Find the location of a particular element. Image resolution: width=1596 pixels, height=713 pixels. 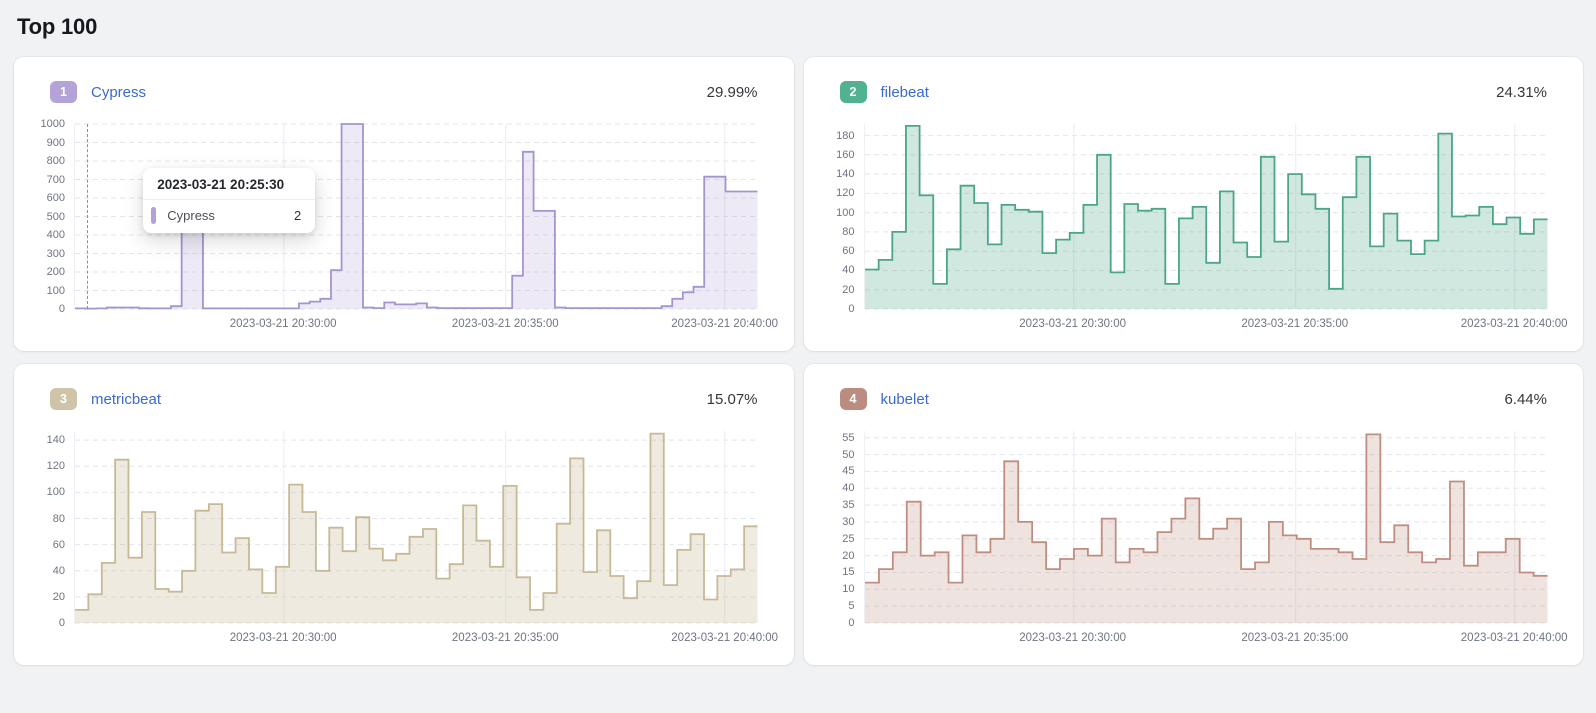

y-tick-label: 30 is located at coordinates (848, 521).